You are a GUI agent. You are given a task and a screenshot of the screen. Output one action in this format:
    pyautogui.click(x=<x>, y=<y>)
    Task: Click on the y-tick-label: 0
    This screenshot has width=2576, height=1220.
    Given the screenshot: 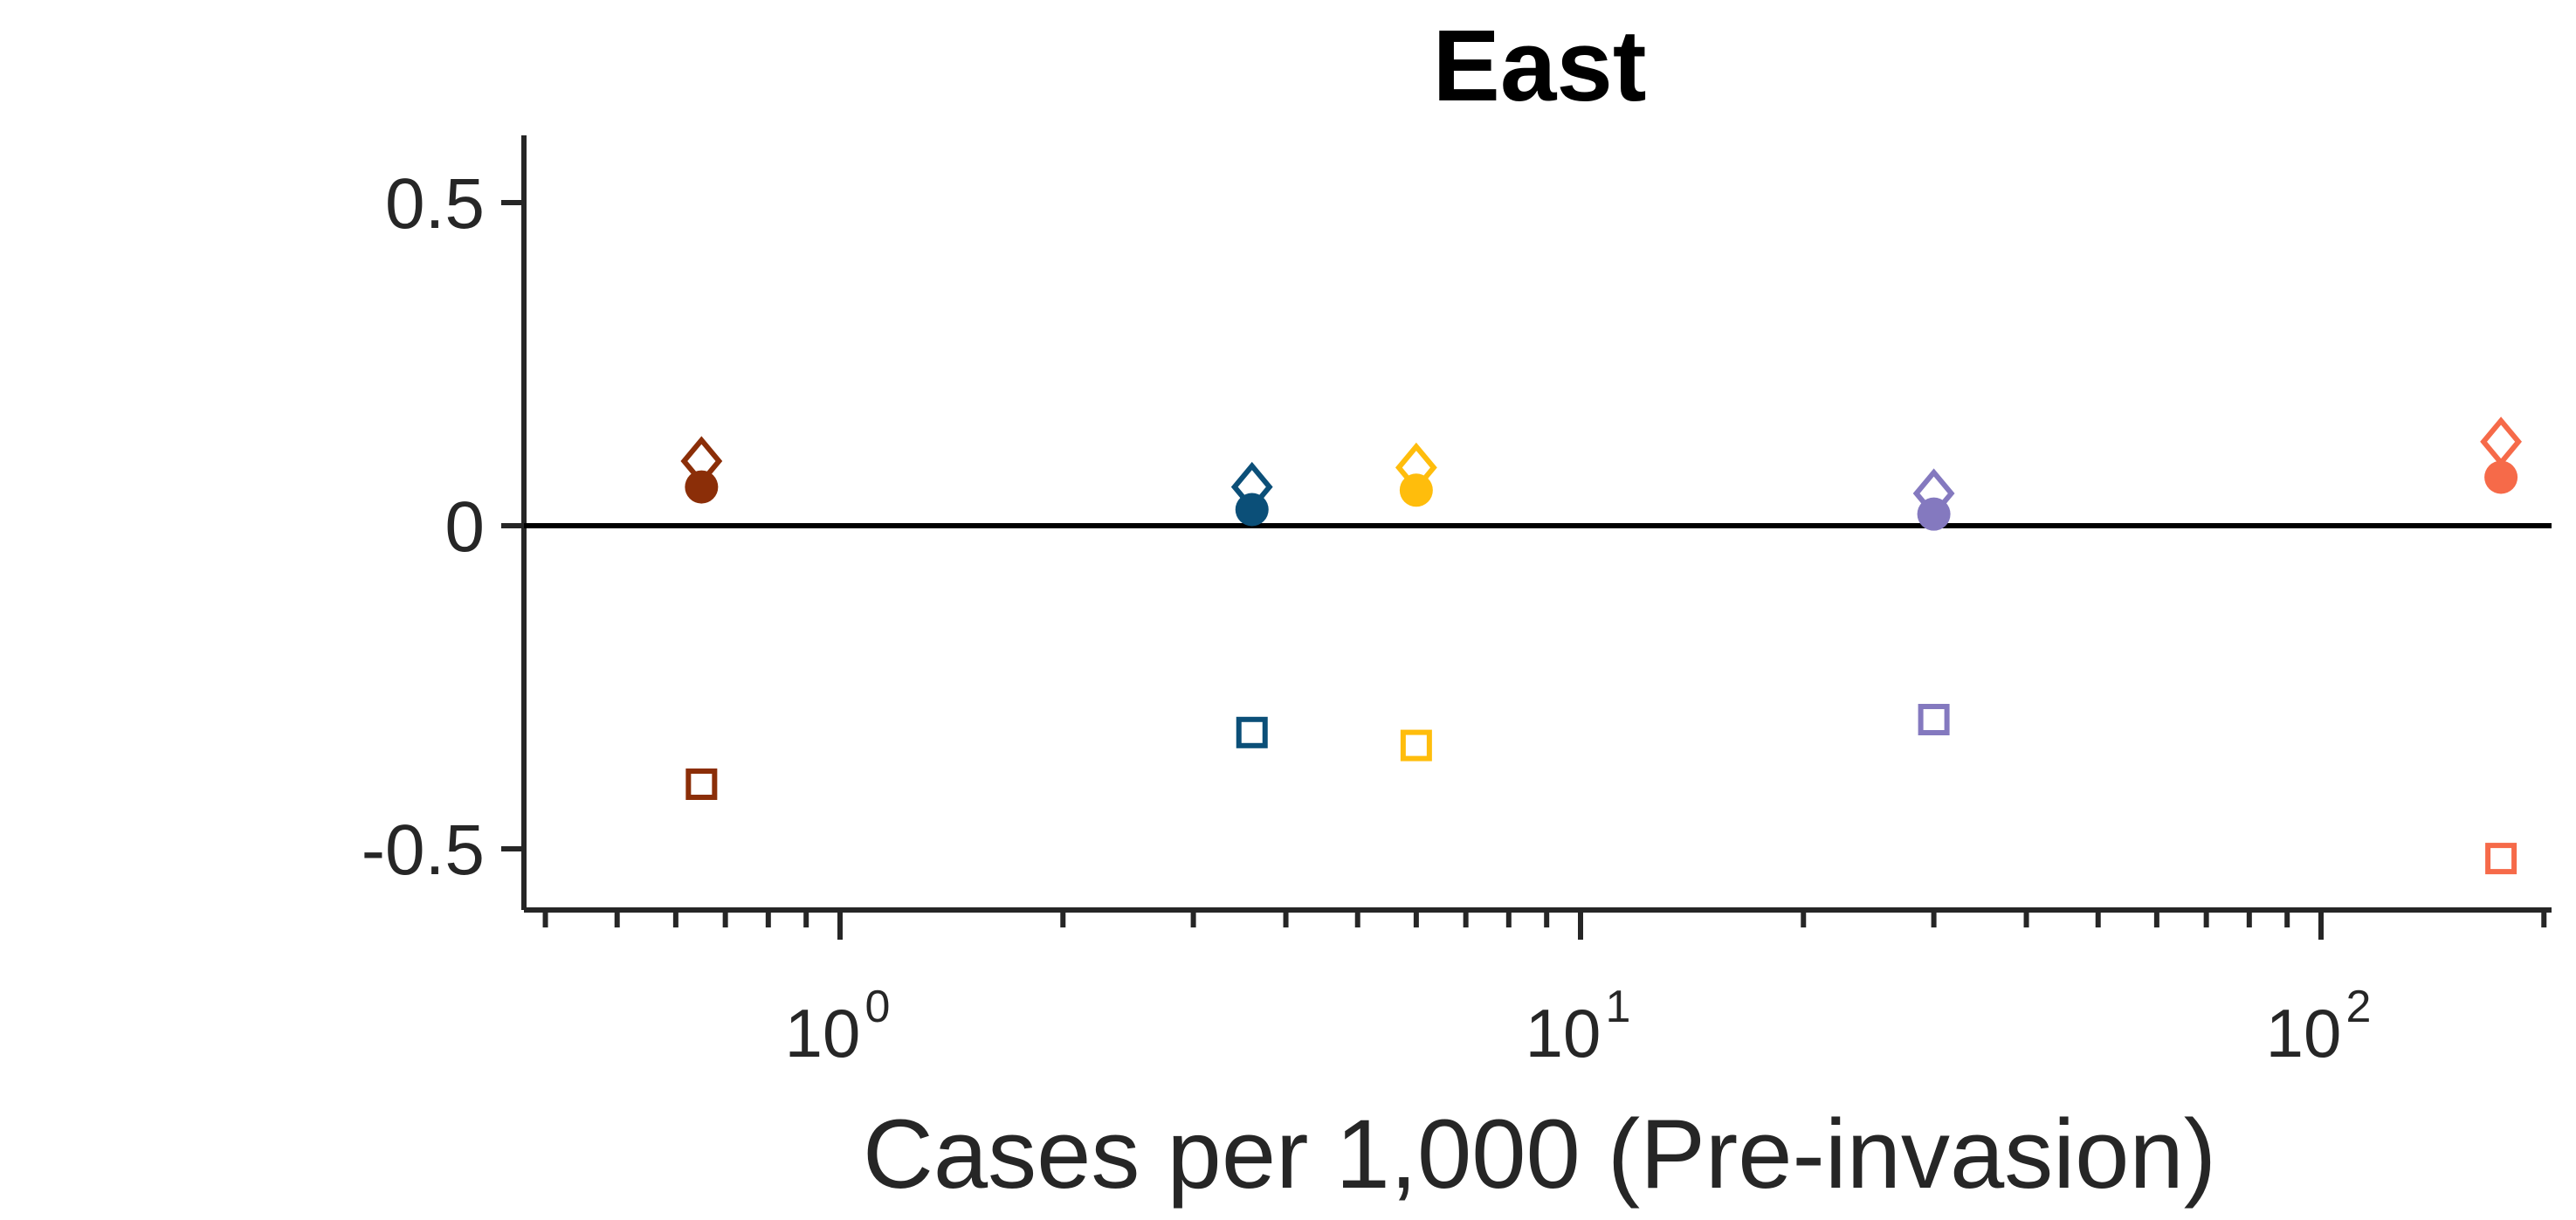 What is the action you would take?
    pyautogui.click(x=464, y=527)
    